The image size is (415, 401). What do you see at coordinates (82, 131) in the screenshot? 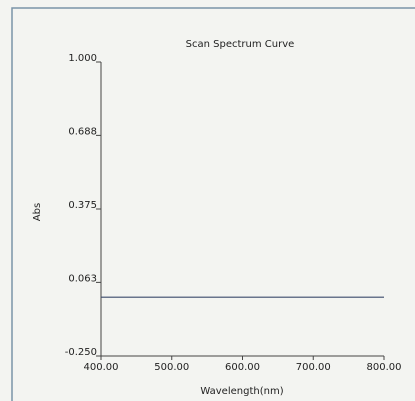
I see `y-tick-label: 0.688` at bounding box center [82, 131].